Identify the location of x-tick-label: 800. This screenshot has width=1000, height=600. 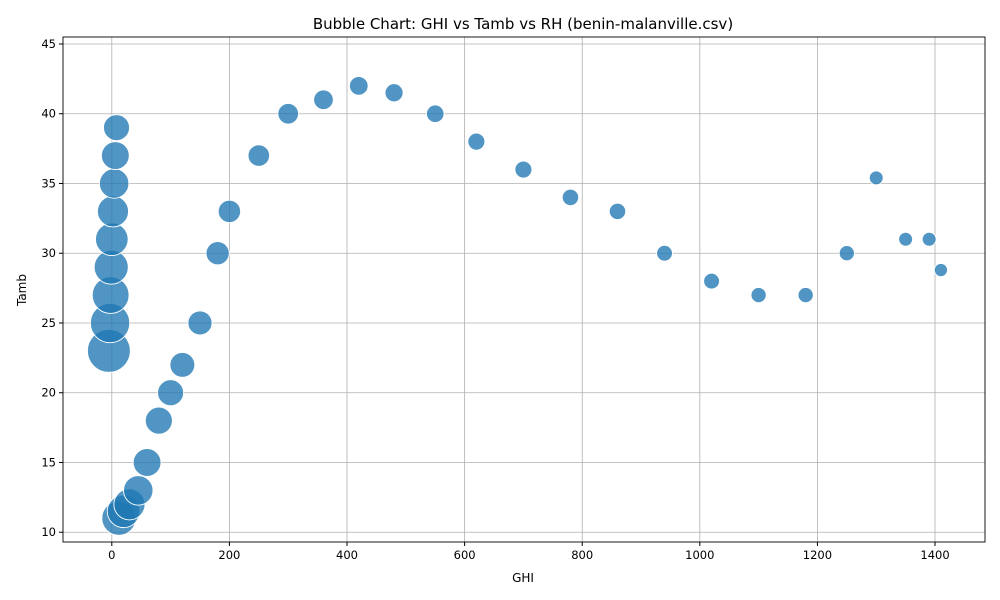
(582, 555).